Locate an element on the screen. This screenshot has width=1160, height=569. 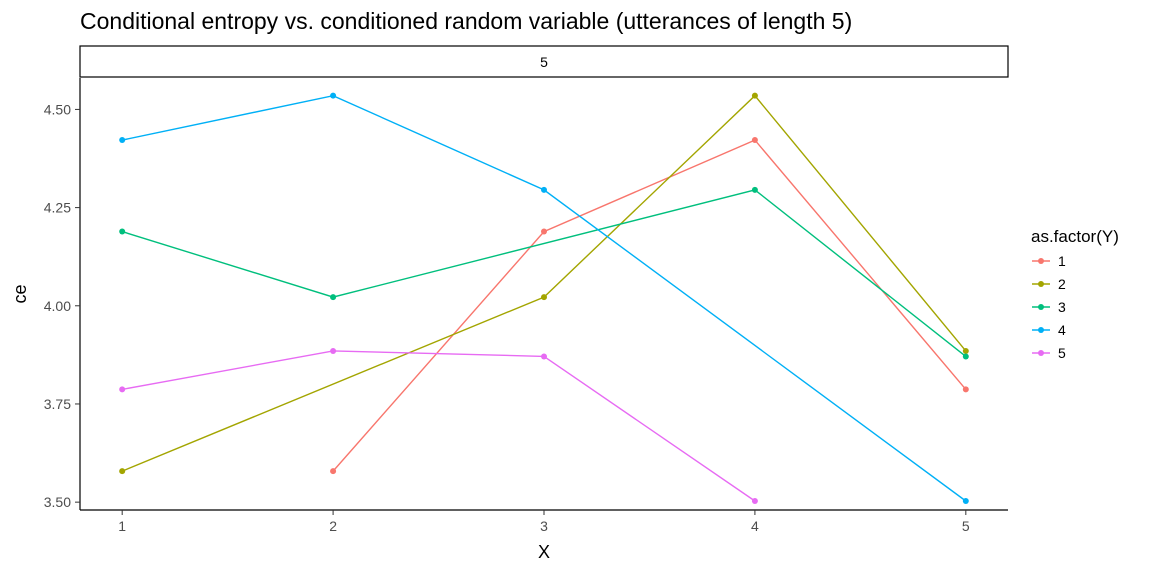
x-axis-label: X is located at coordinates (544, 552).